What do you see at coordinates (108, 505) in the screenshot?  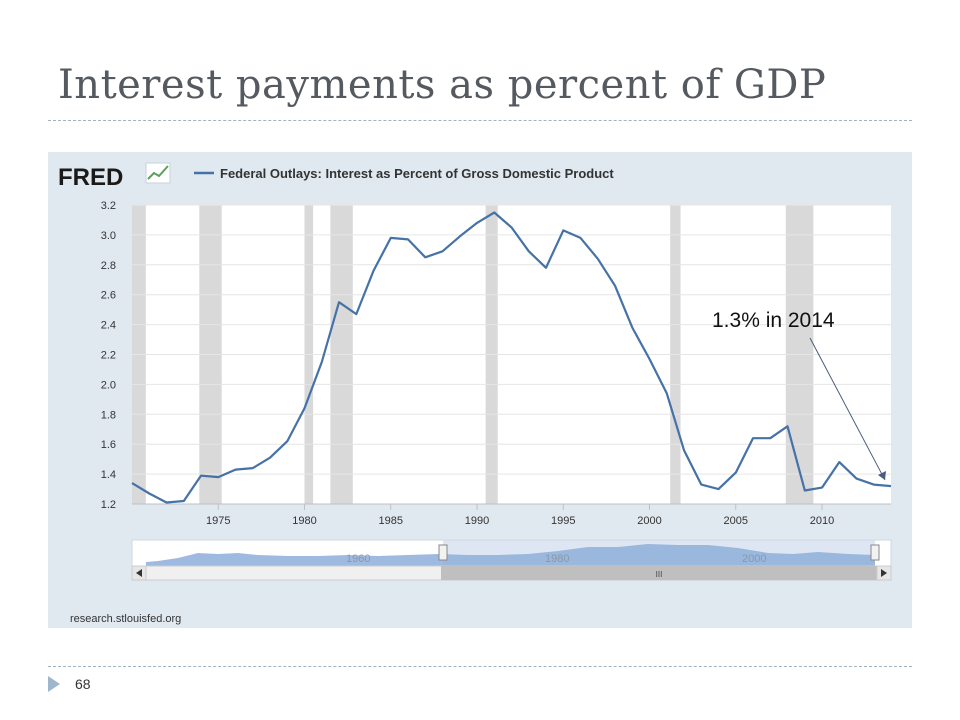 I see `y-tick-label: 1.2` at bounding box center [108, 505].